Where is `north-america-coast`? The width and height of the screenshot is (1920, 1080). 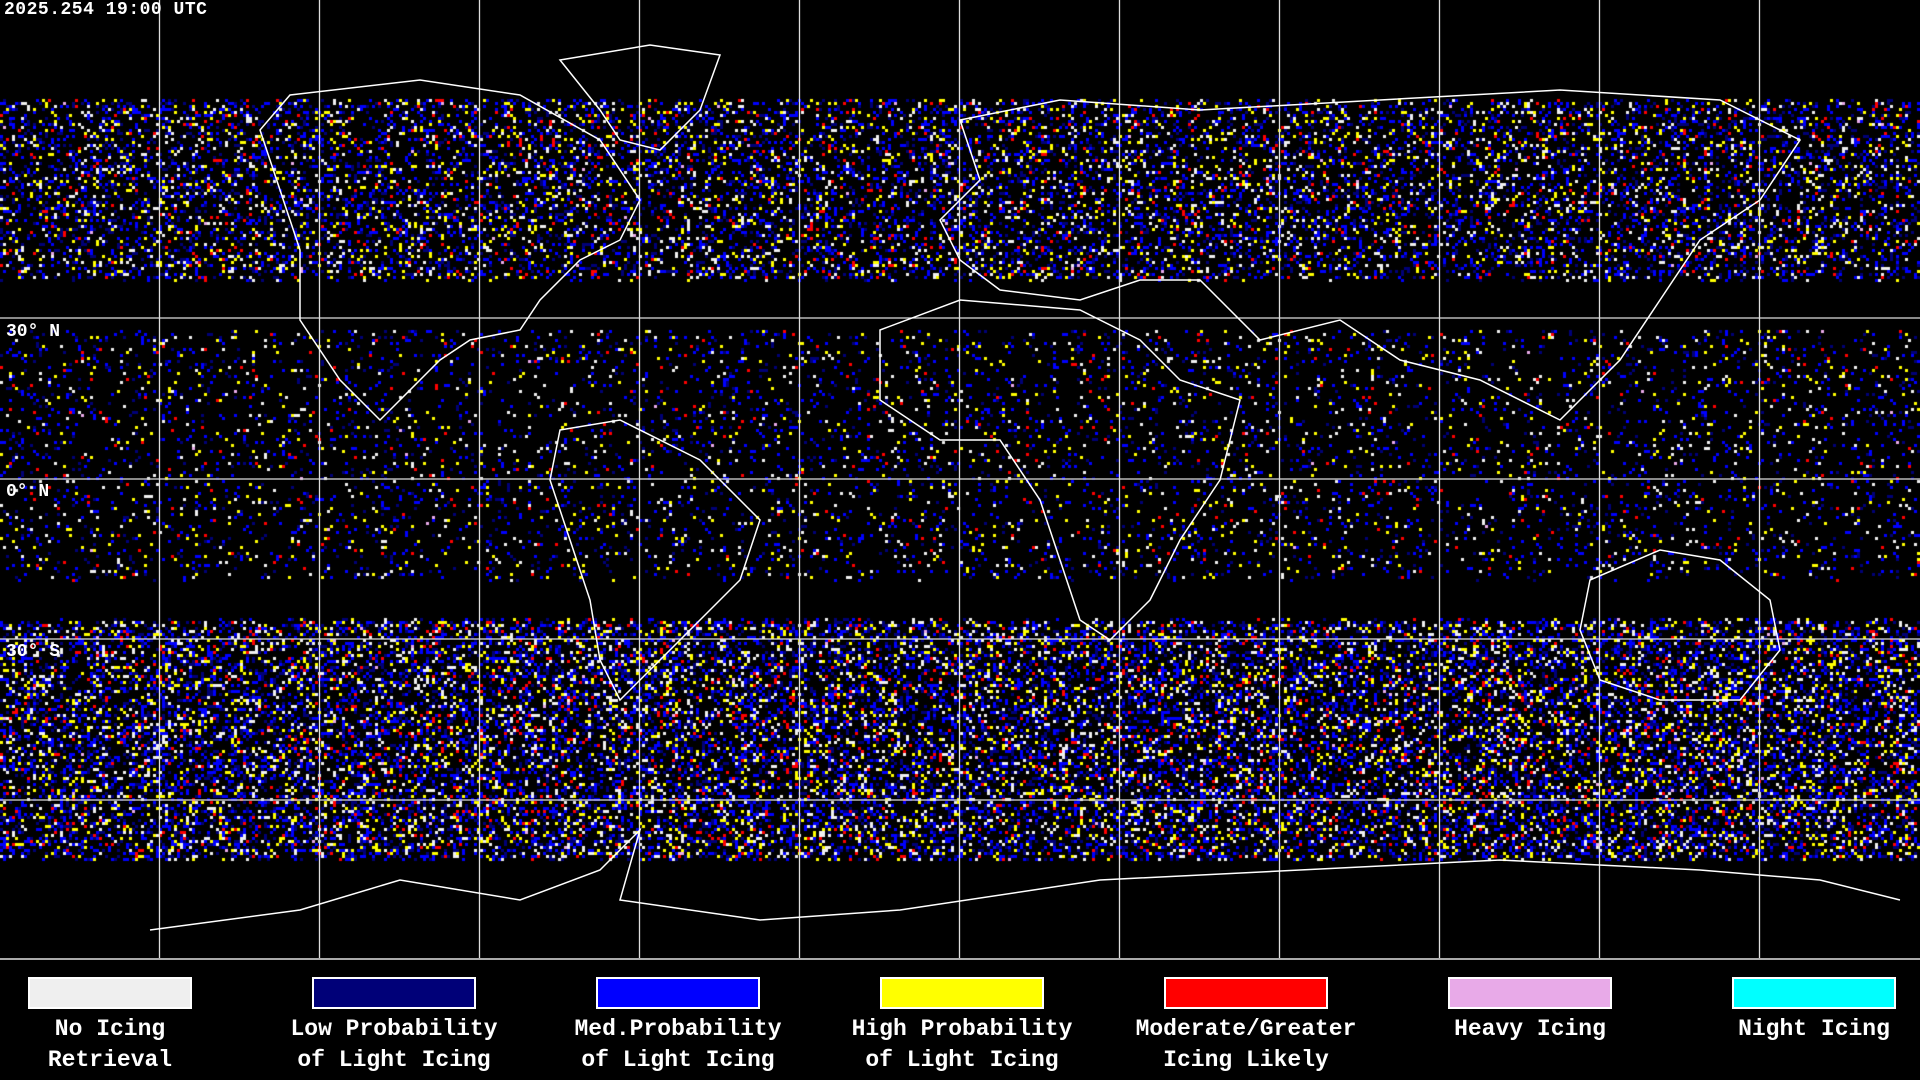 north-america-coast is located at coordinates (450, 250).